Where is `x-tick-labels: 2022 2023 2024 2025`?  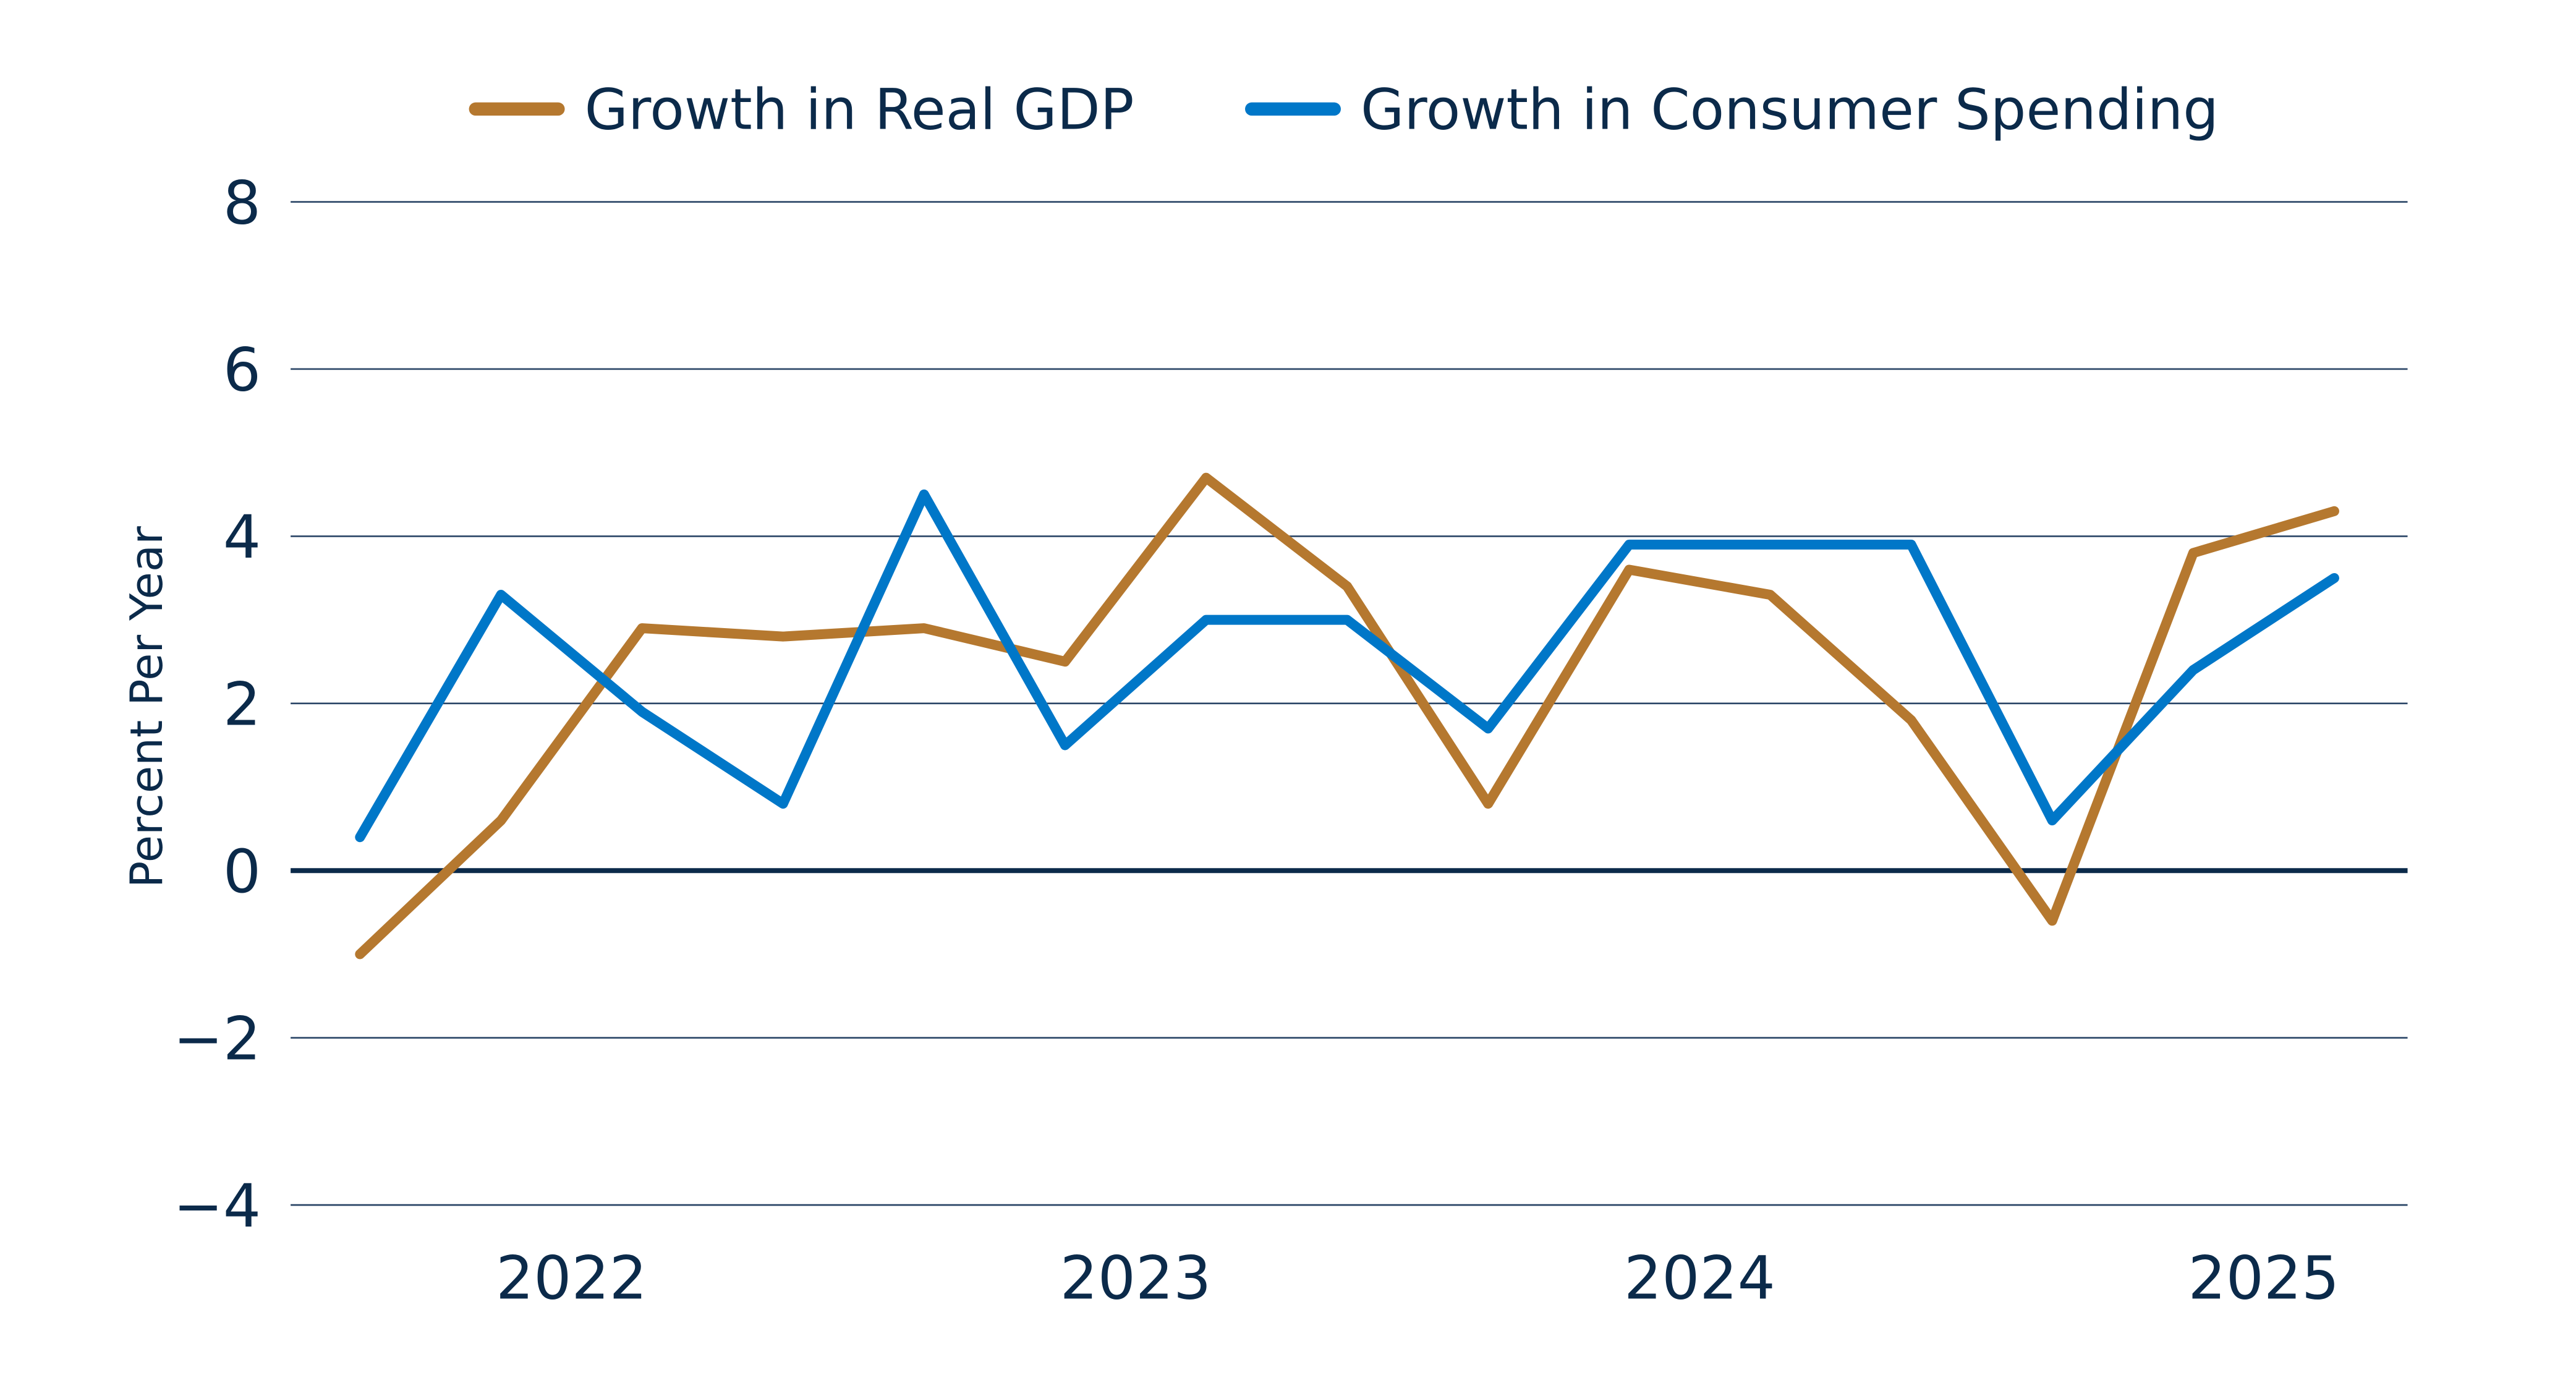
x-tick-labels: 2022 2023 2024 2025 is located at coordinates (1417, 1277).